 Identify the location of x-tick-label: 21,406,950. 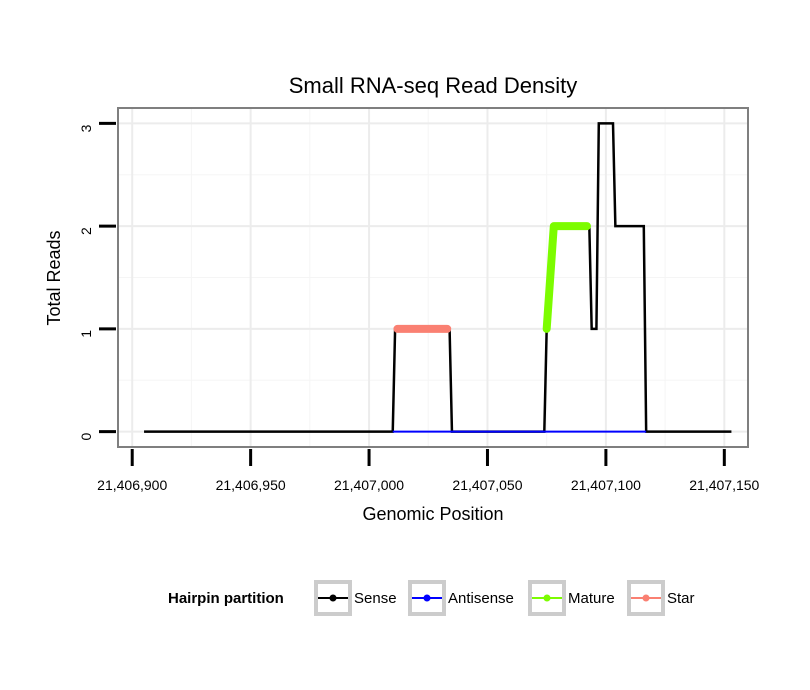
(251, 485).